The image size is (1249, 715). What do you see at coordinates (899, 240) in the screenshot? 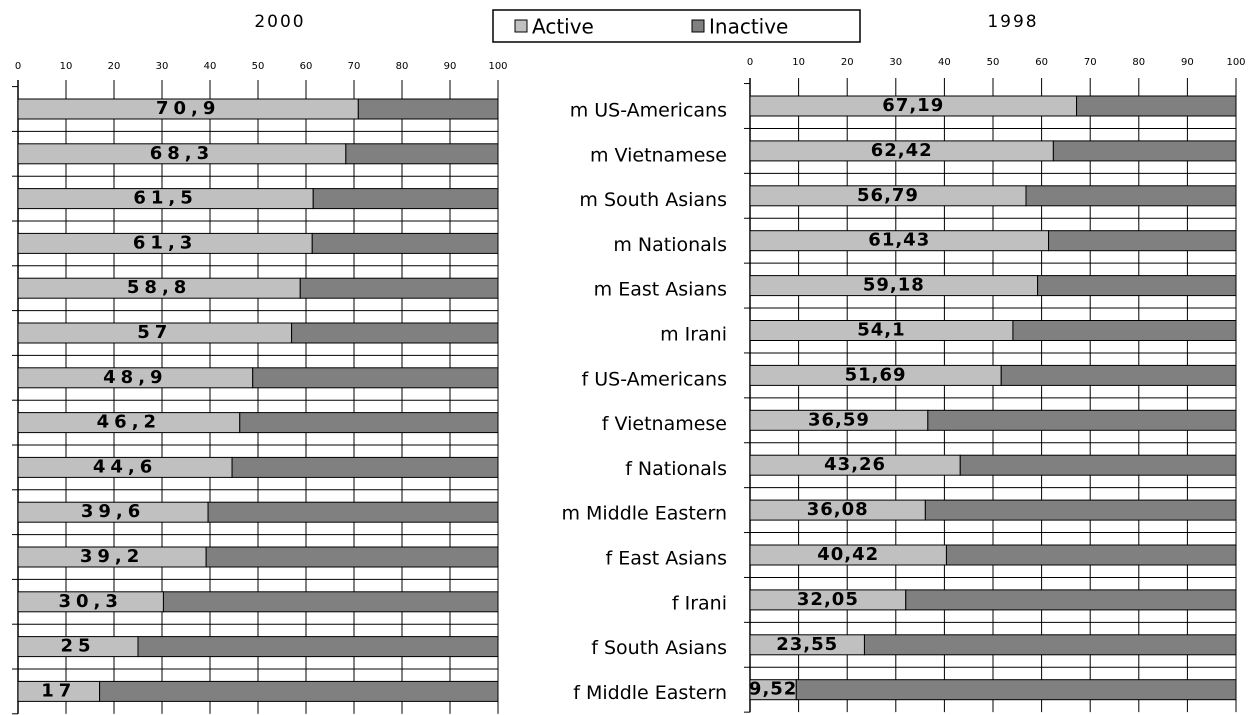
I see `value-label: 61,43` at bounding box center [899, 240].